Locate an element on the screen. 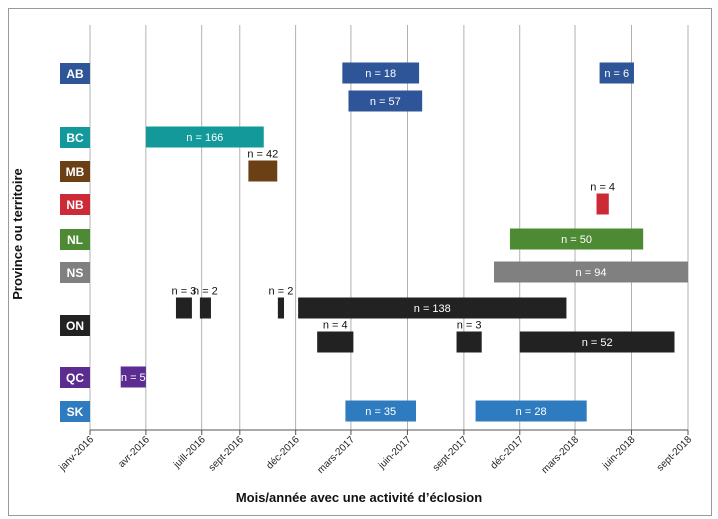 The height and width of the screenshot is (519, 718). x-tick-label: sept-2017 is located at coordinates (451, 454).